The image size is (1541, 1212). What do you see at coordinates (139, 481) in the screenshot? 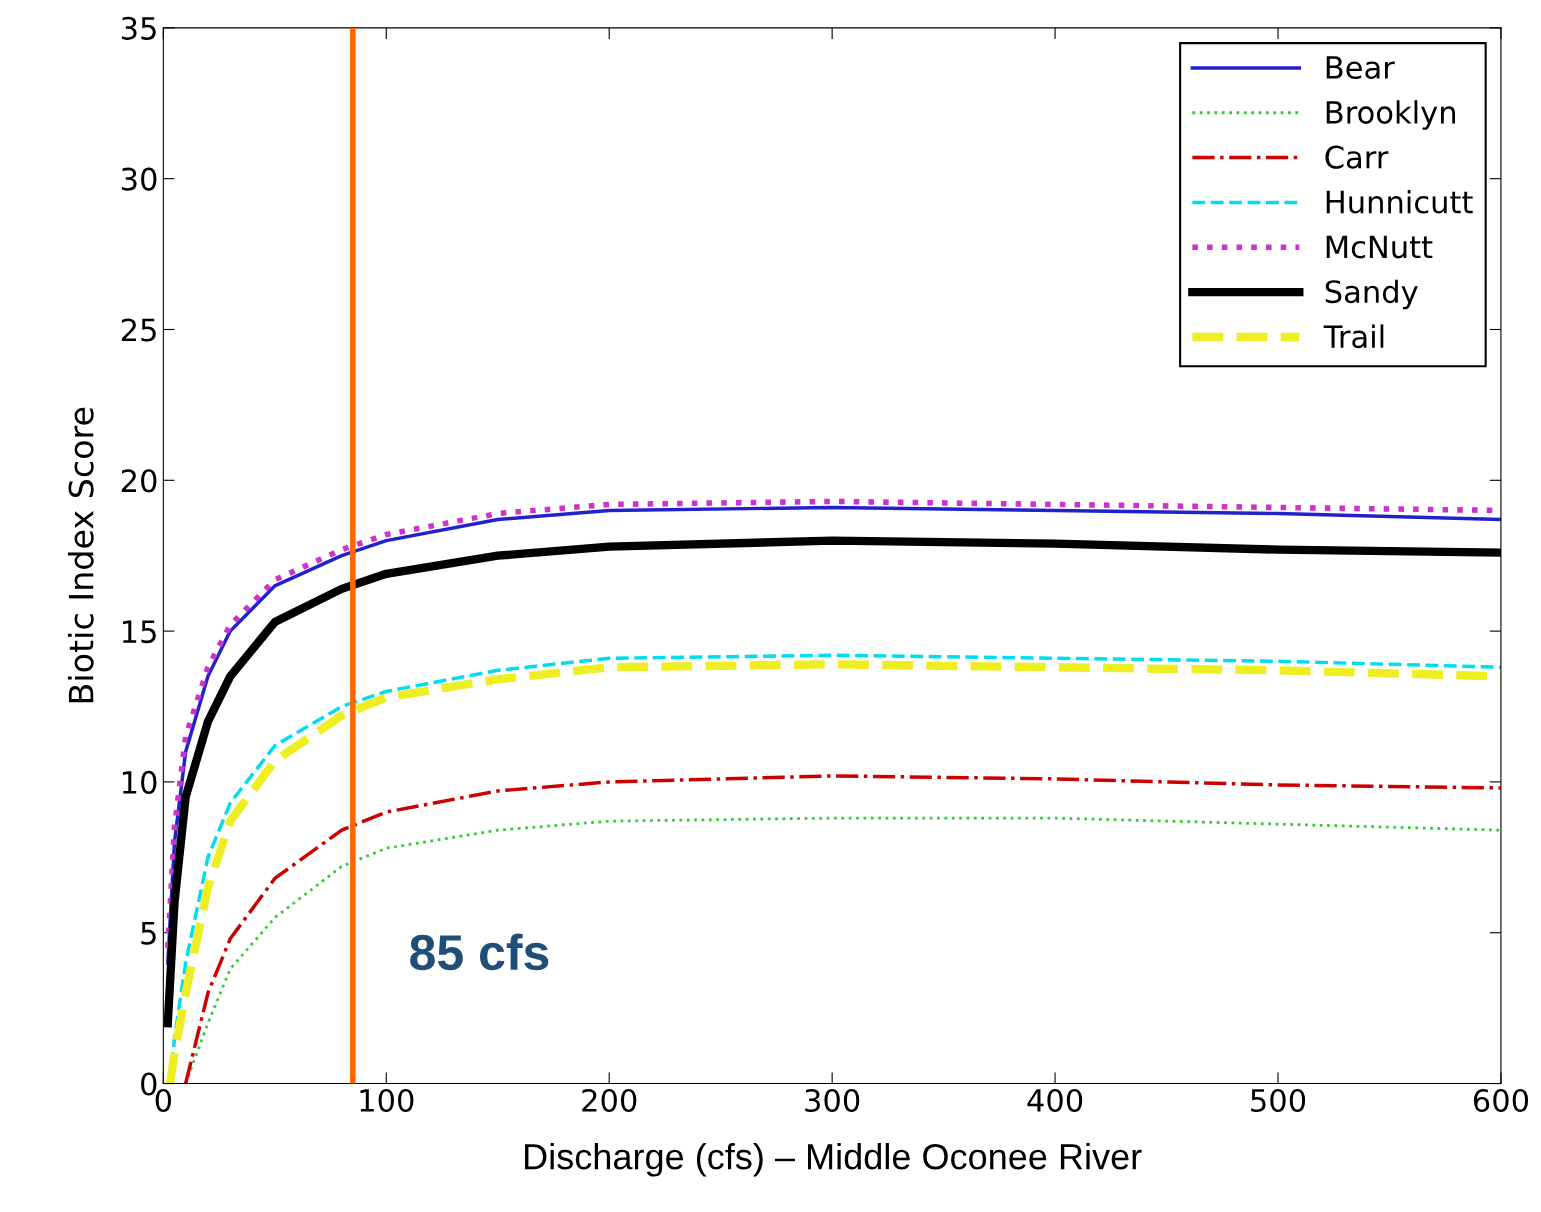
I see `y-tick-label: 20` at bounding box center [139, 481].